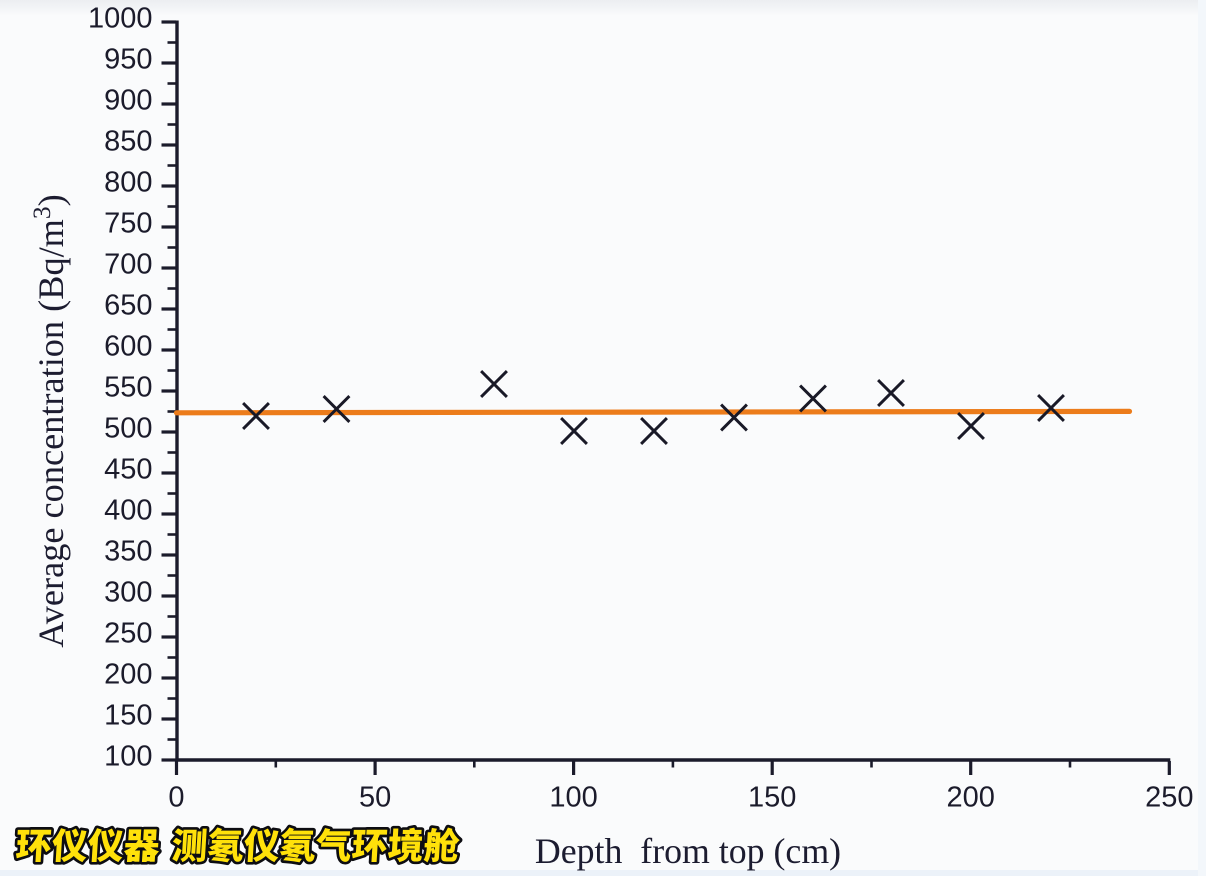  What do you see at coordinates (128, 593) in the screenshot?
I see `svg-text: 300` at bounding box center [128, 593].